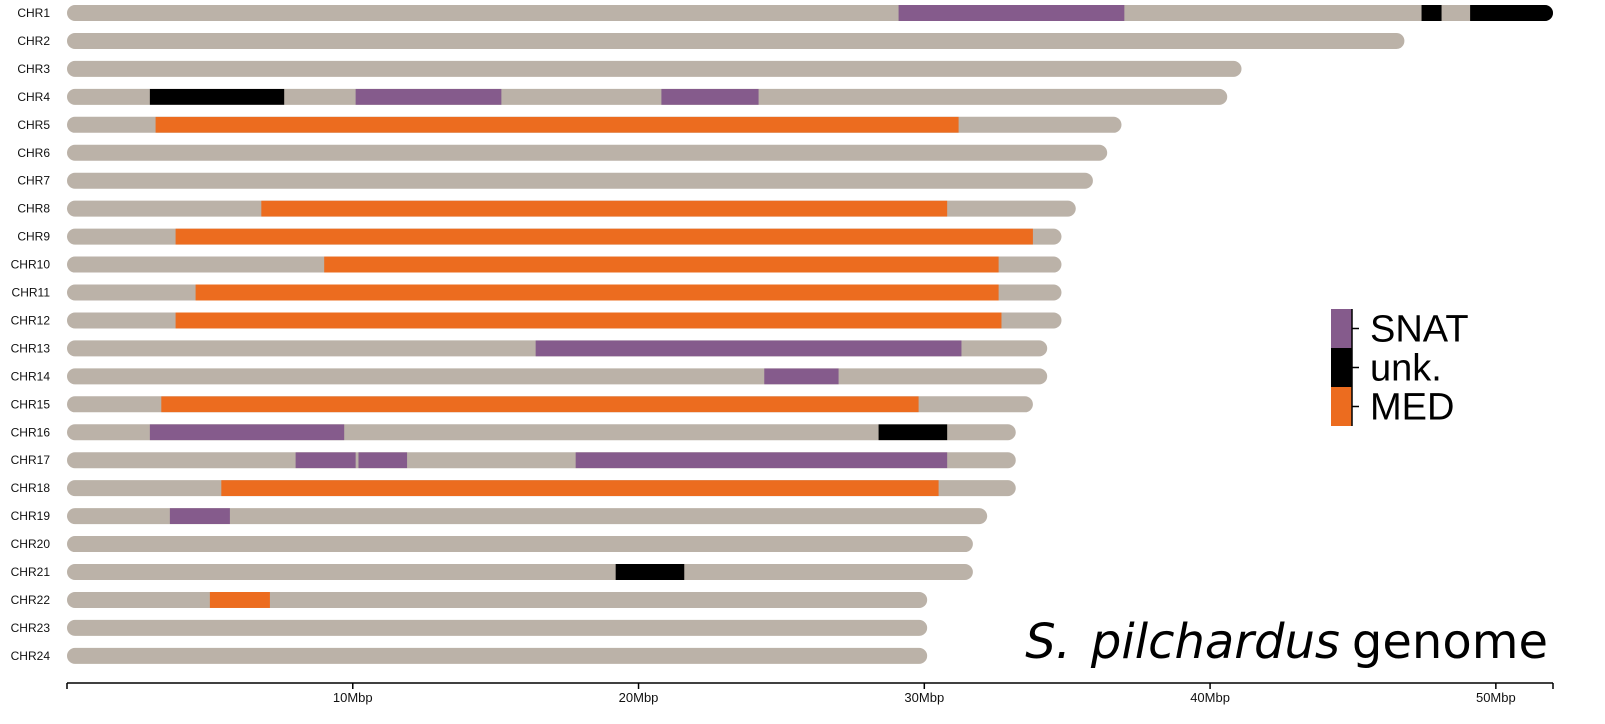 Image resolution: width=1605 pixels, height=724 pixels. What do you see at coordinates (492, 544) in the screenshot?
I see `chromosome-chr20: CHR20` at bounding box center [492, 544].